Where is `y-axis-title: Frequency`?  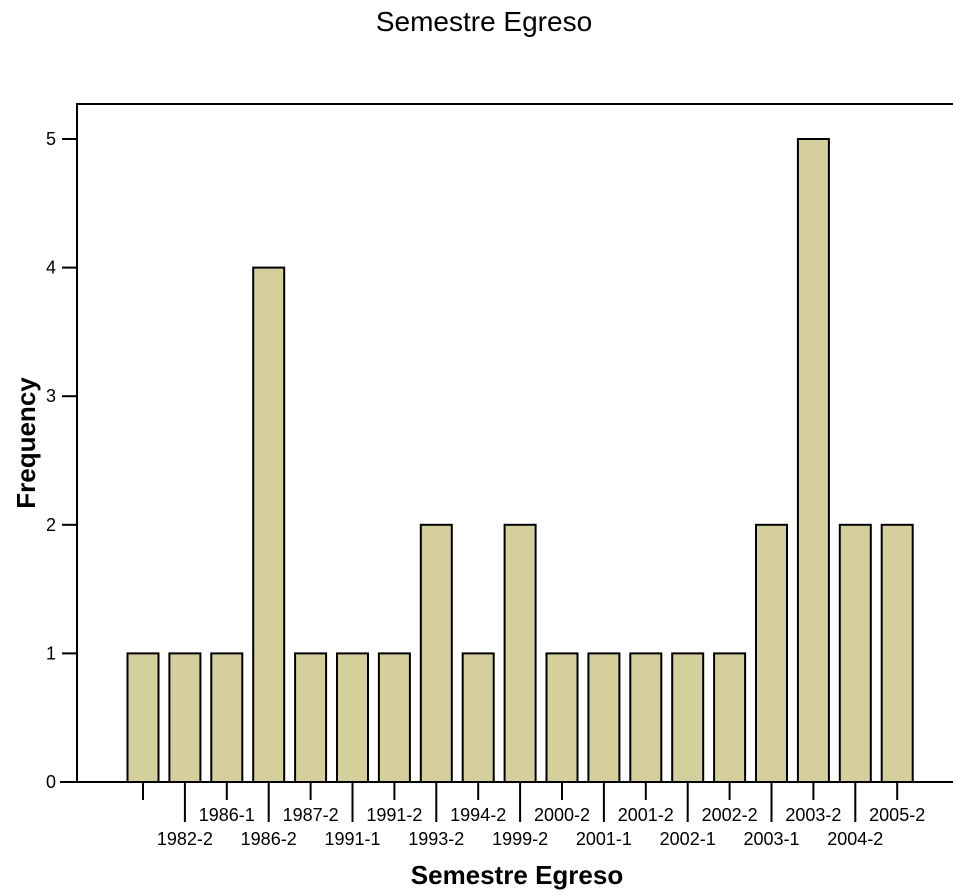
y-axis-title: Frequency is located at coordinates (26, 443).